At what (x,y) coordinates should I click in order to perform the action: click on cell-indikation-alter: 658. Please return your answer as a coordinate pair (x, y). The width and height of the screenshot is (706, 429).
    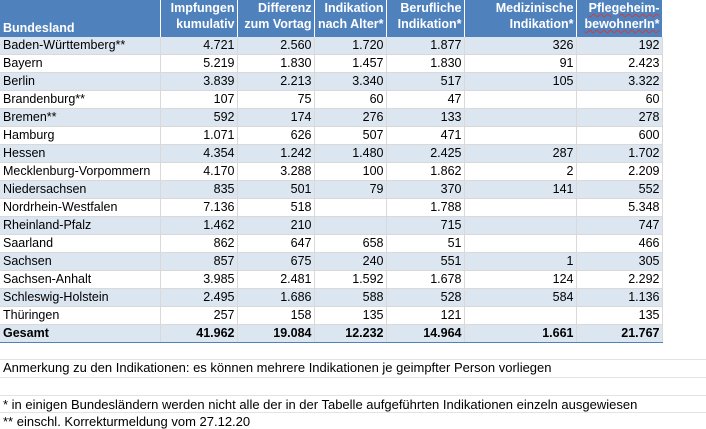
    Looking at the image, I should click on (350, 243).